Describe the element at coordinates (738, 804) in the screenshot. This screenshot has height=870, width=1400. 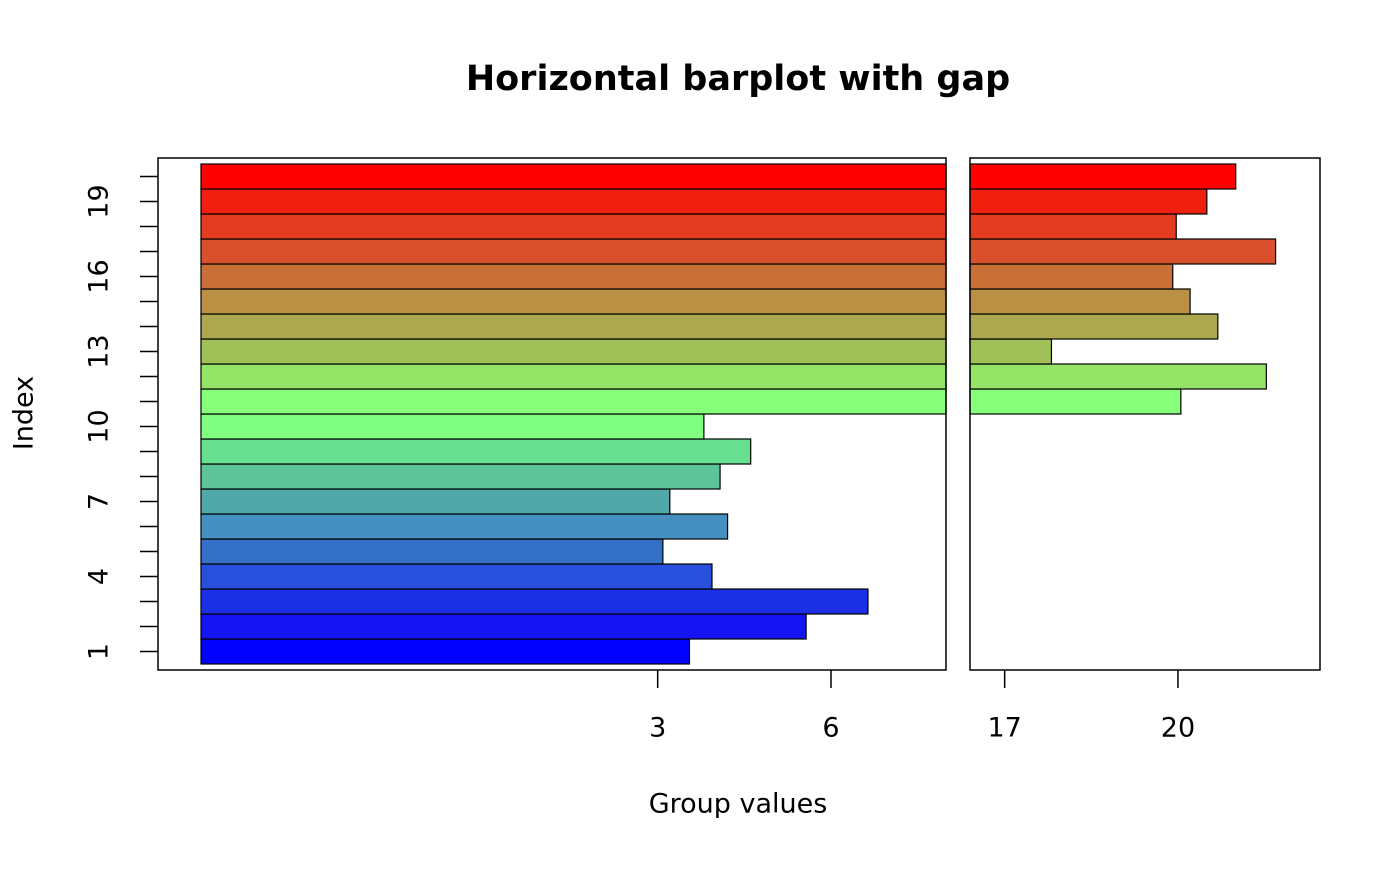
I see `x-axis-label: Group values` at that location.